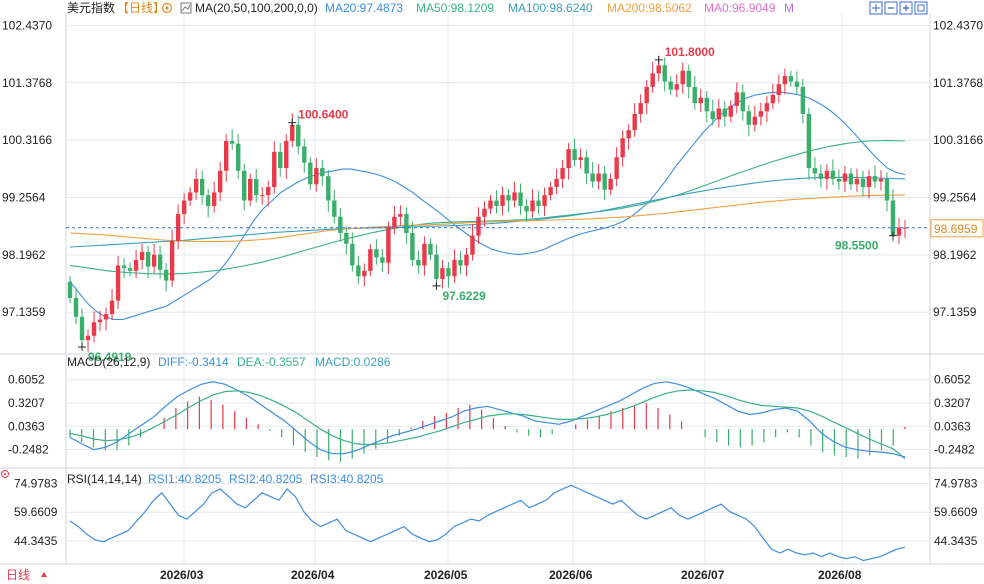 The height and width of the screenshot is (584, 984). What do you see at coordinates (487, 424) in the screenshot?
I see `macd-dea-line` at bounding box center [487, 424].